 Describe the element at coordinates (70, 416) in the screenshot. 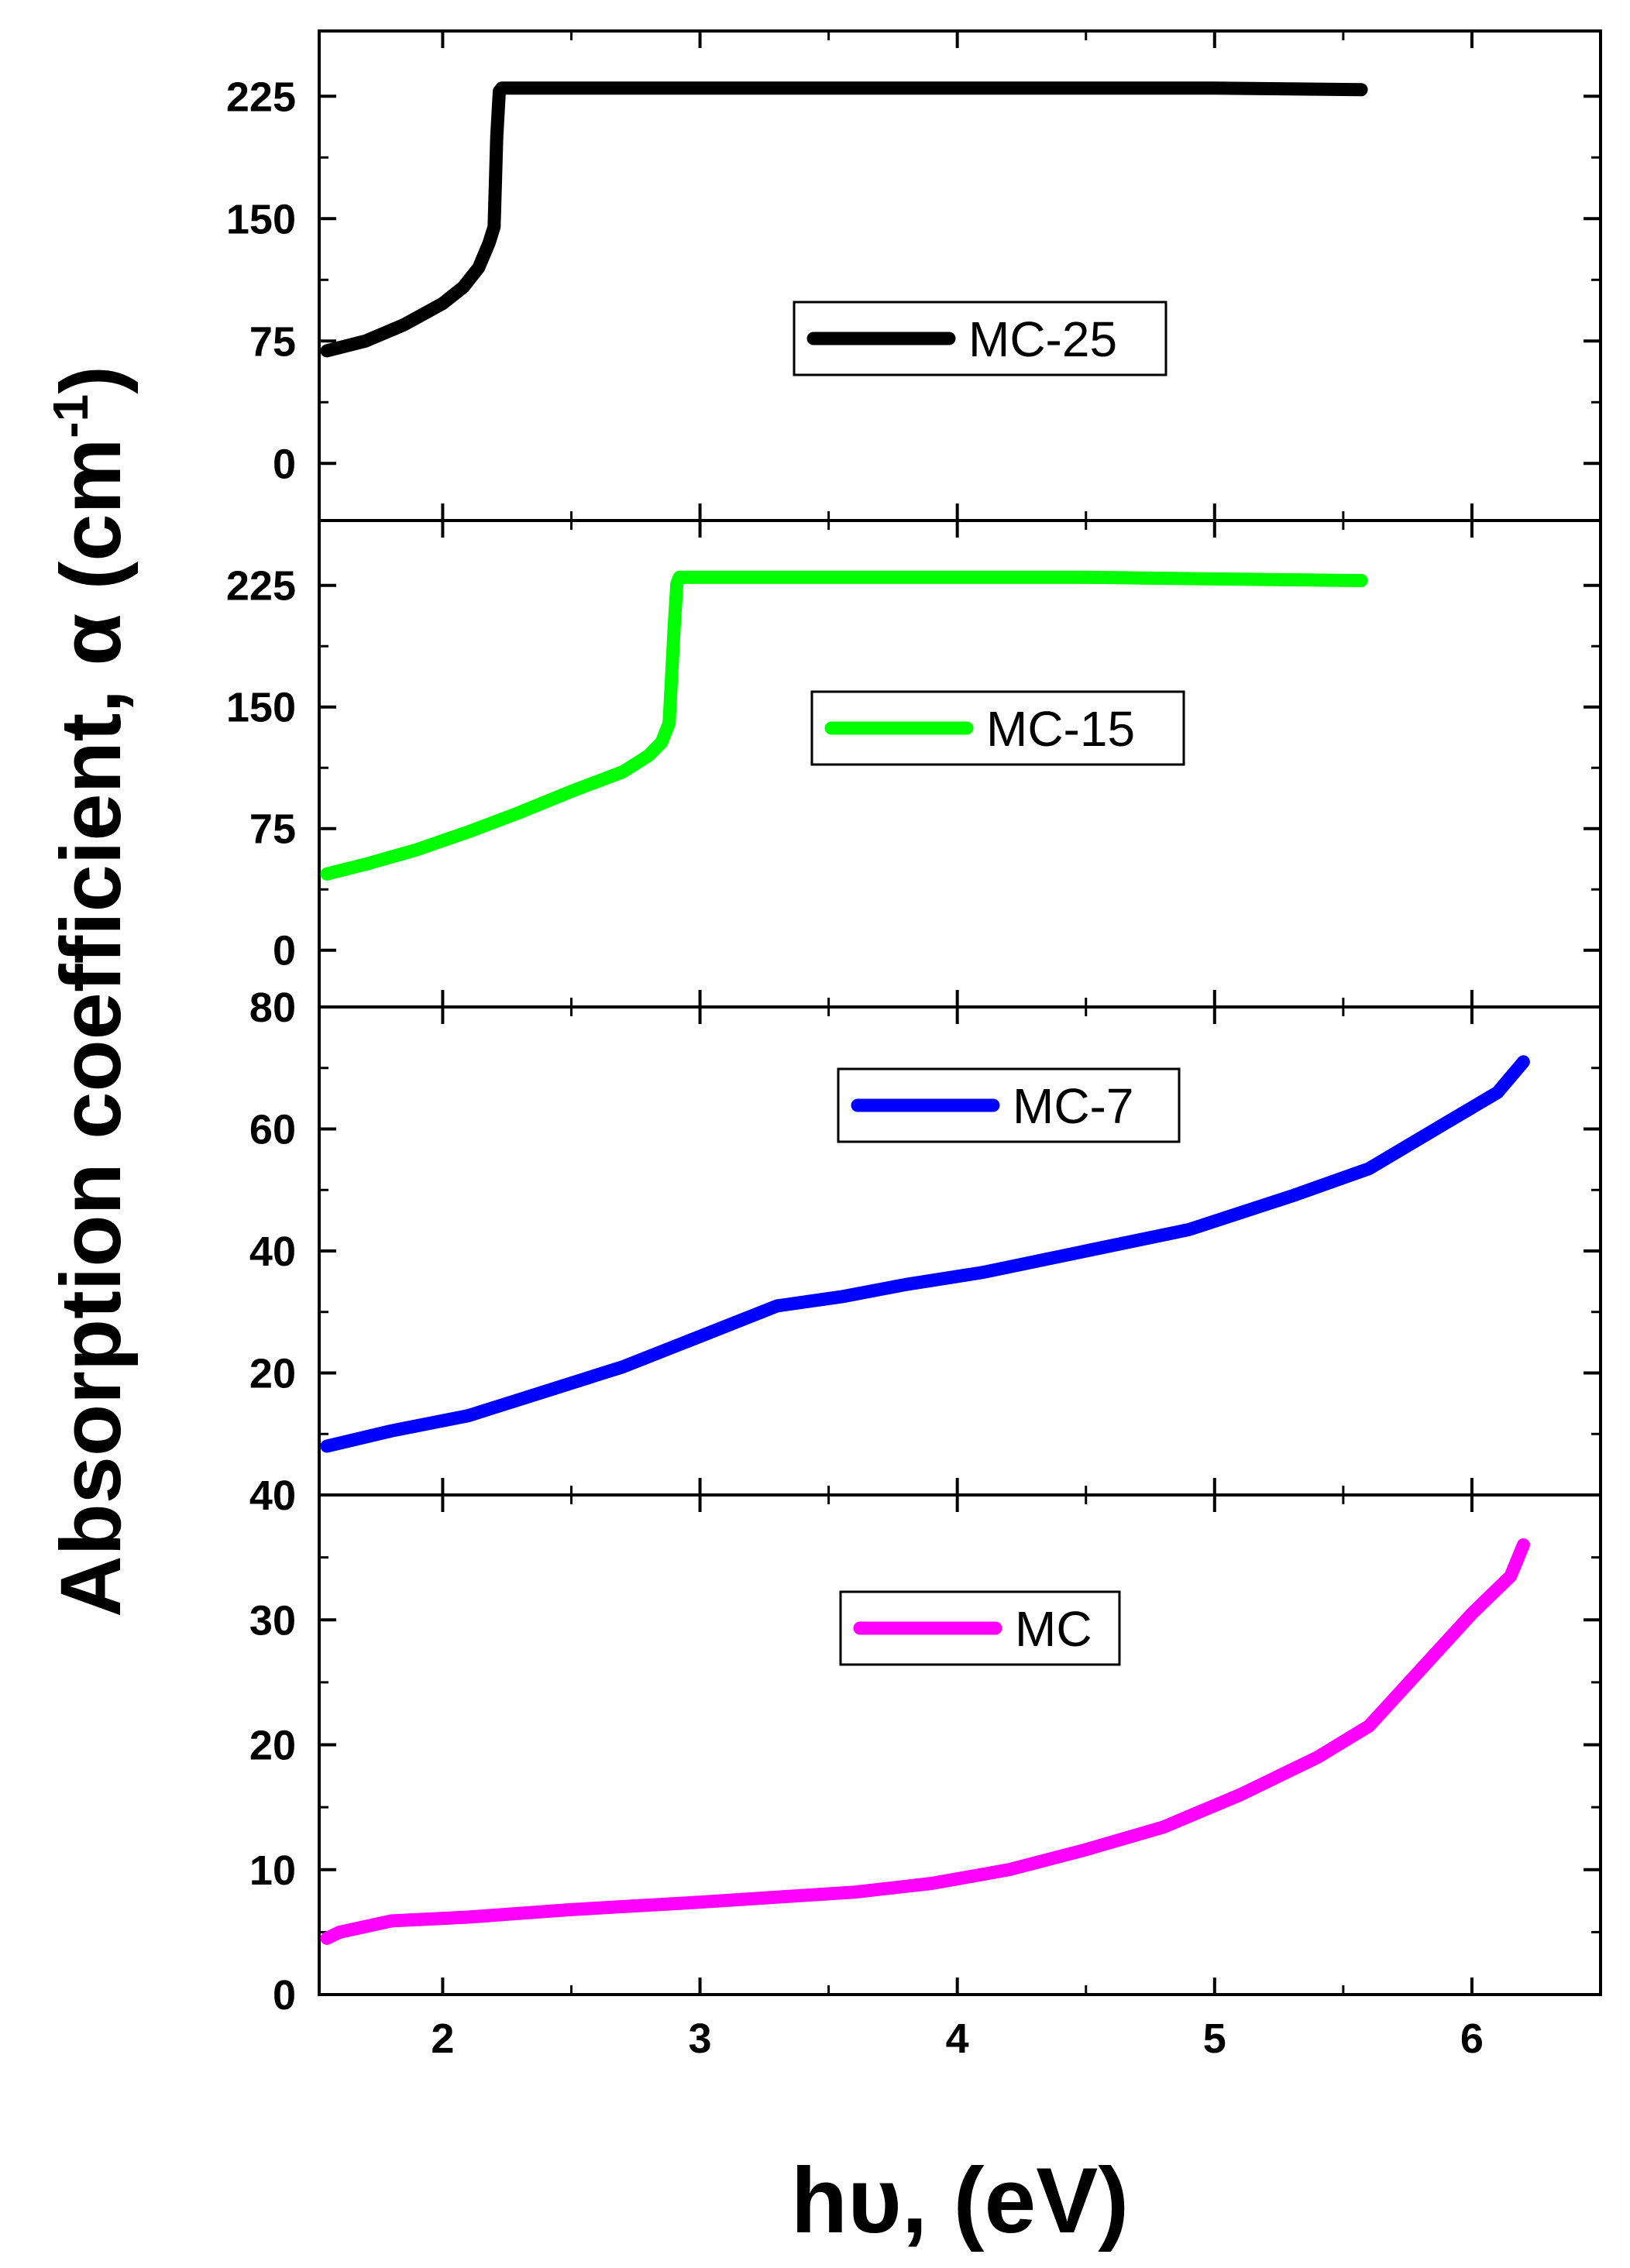

I see `y-axis-title-superscript: -1` at that location.